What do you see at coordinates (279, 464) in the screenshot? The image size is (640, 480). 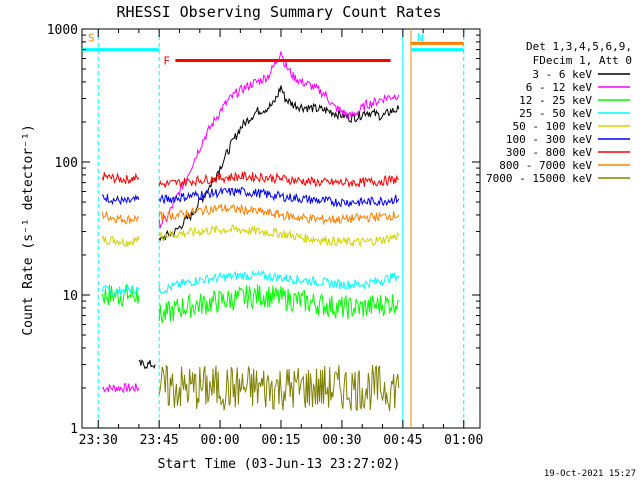 I see `x-axis-label: Start Time (03-Jun-13 23:27:02)` at bounding box center [279, 464].